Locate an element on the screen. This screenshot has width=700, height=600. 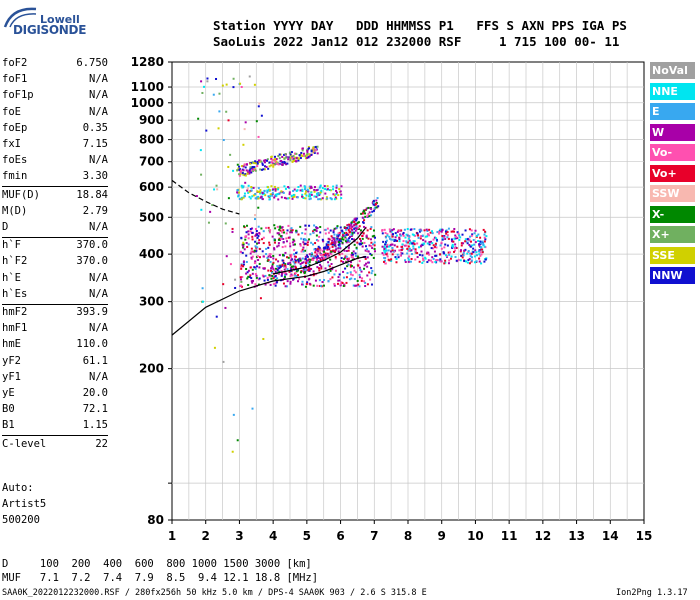
legend-item: E is located at coordinates (672, 111).